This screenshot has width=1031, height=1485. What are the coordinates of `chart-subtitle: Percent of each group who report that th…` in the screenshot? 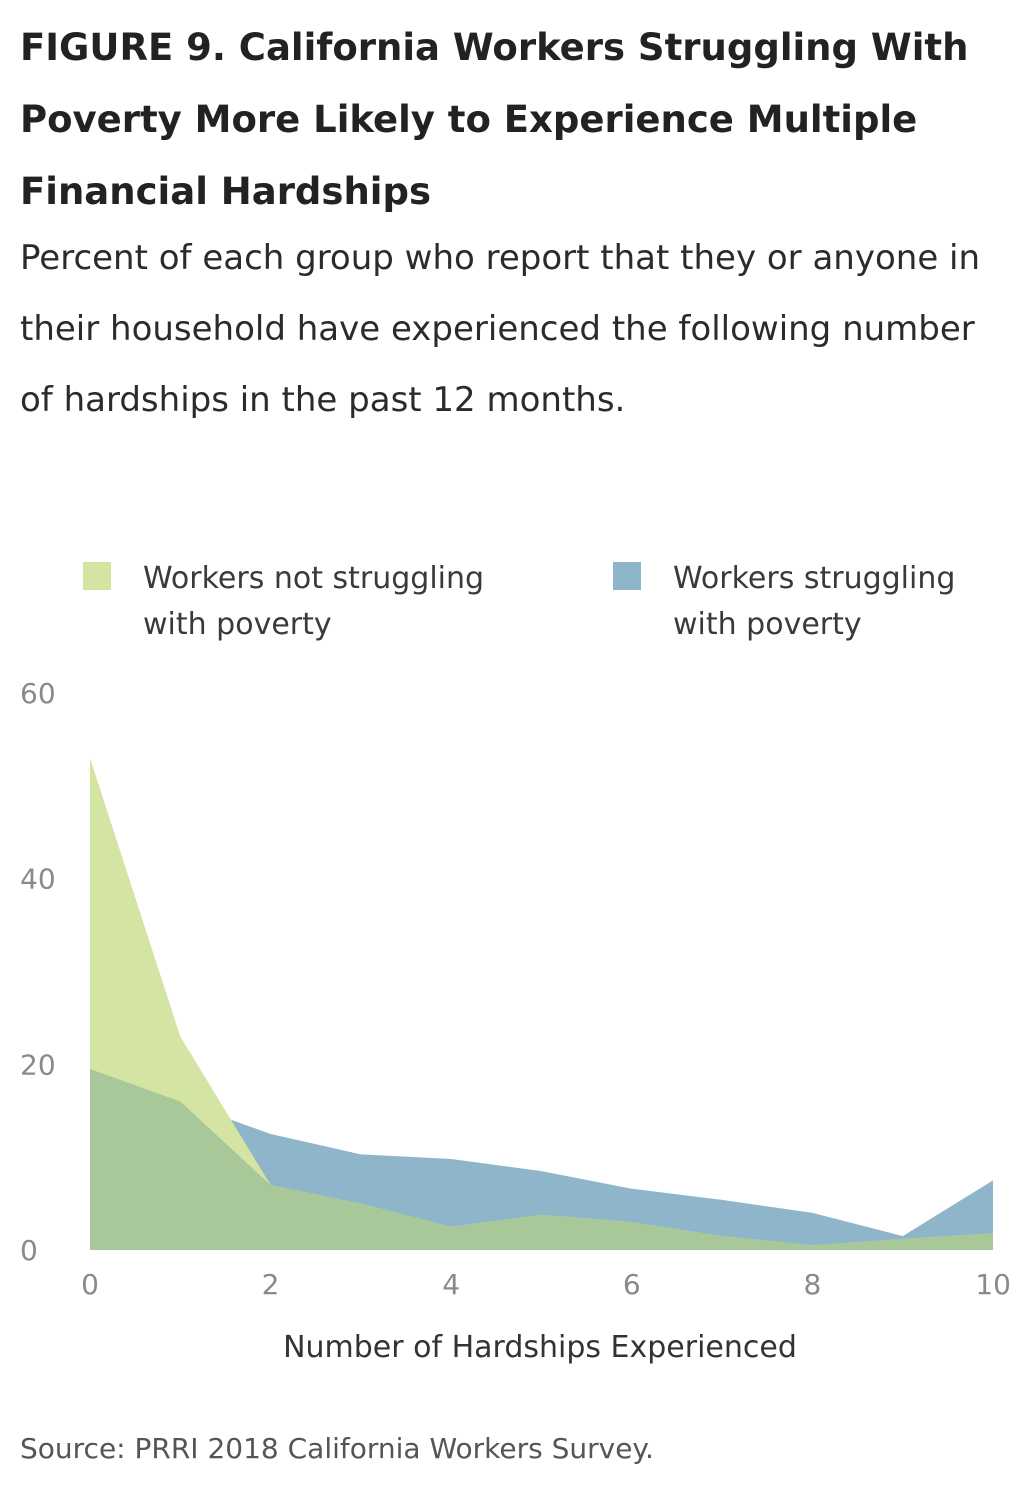 It's located at (500, 329).